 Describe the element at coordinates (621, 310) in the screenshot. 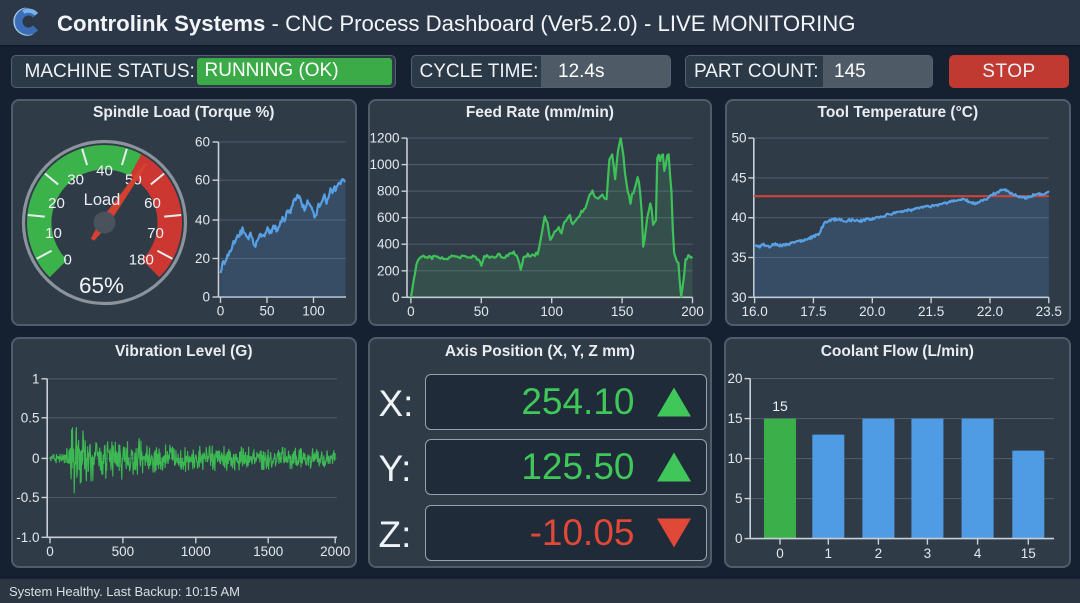

I see `svg-text: 150` at that location.